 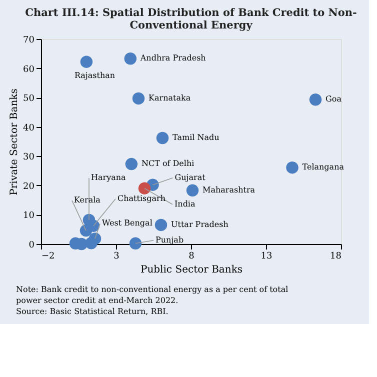 I want to click on annotation: Haryana, so click(x=108, y=177).